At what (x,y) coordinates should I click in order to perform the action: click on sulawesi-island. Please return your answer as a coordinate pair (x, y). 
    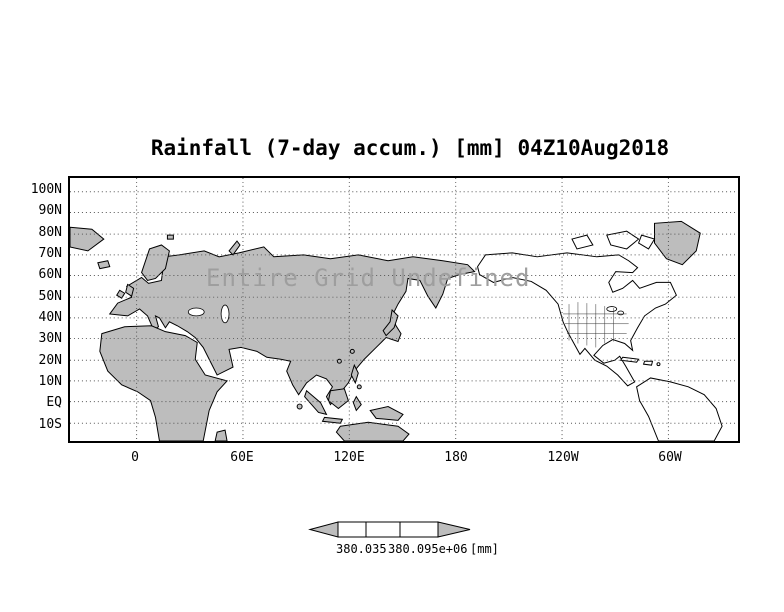
    Looking at the image, I should click on (357, 403).